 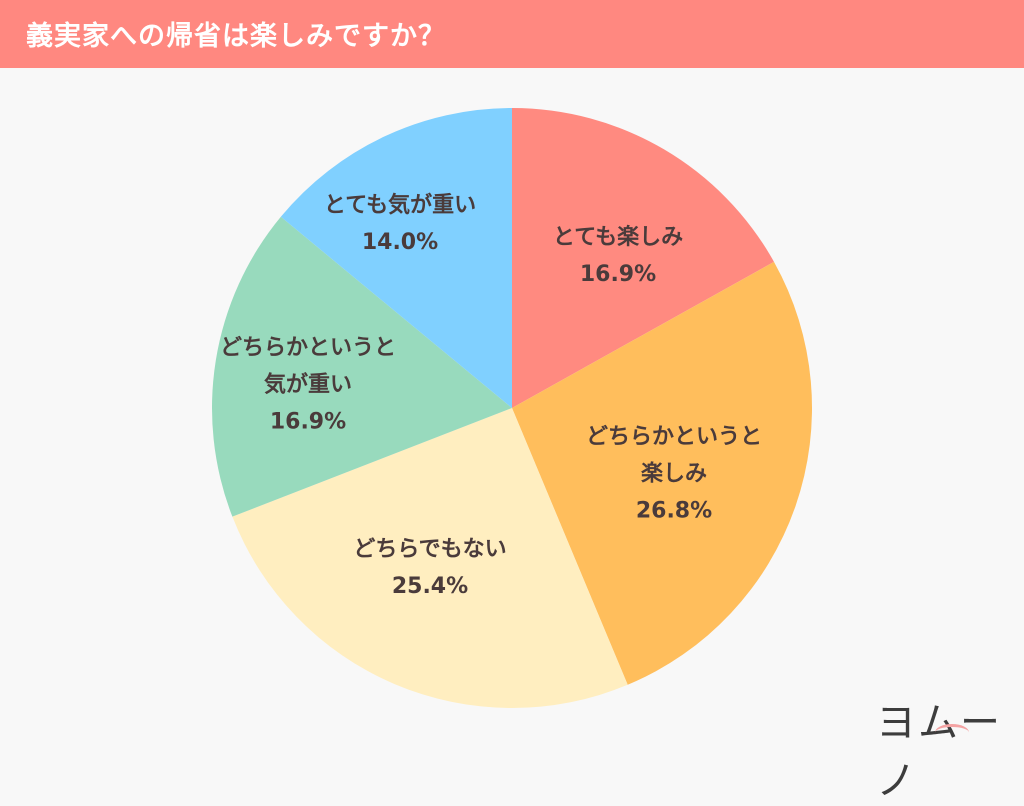 I want to click on slice-label-text: 気が重い, so click(x=308, y=385).